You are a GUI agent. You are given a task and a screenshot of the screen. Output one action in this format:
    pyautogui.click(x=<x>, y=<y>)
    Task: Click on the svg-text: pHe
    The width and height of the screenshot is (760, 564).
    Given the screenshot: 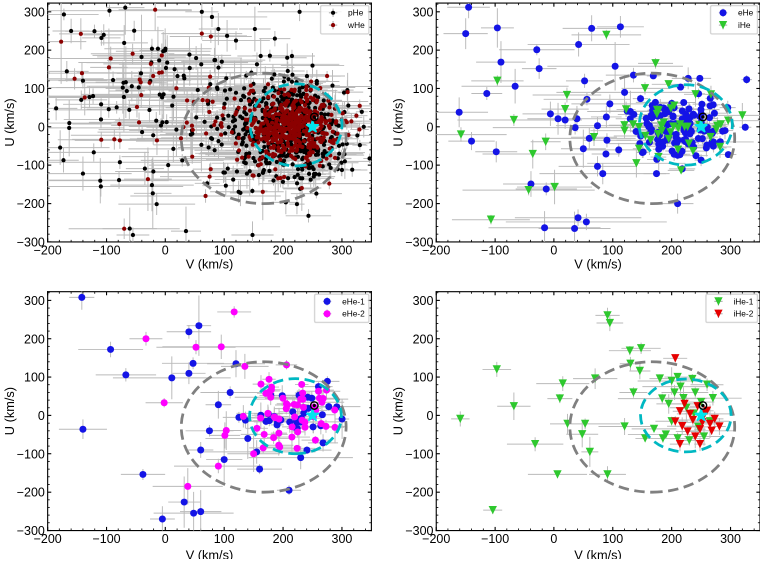 What is the action you would take?
    pyautogui.click(x=356, y=13)
    